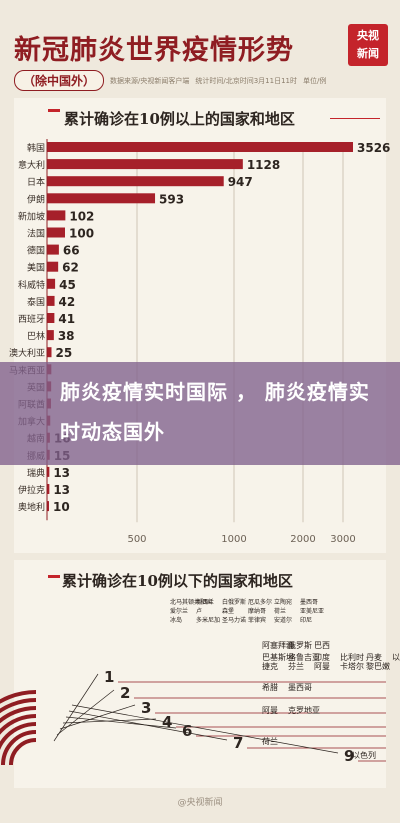 Image resolution: width=400 pixels, height=823 pixels. Describe the element at coordinates (205, 602) in the screenshot. I see `country-name: 新西兰` at that location.